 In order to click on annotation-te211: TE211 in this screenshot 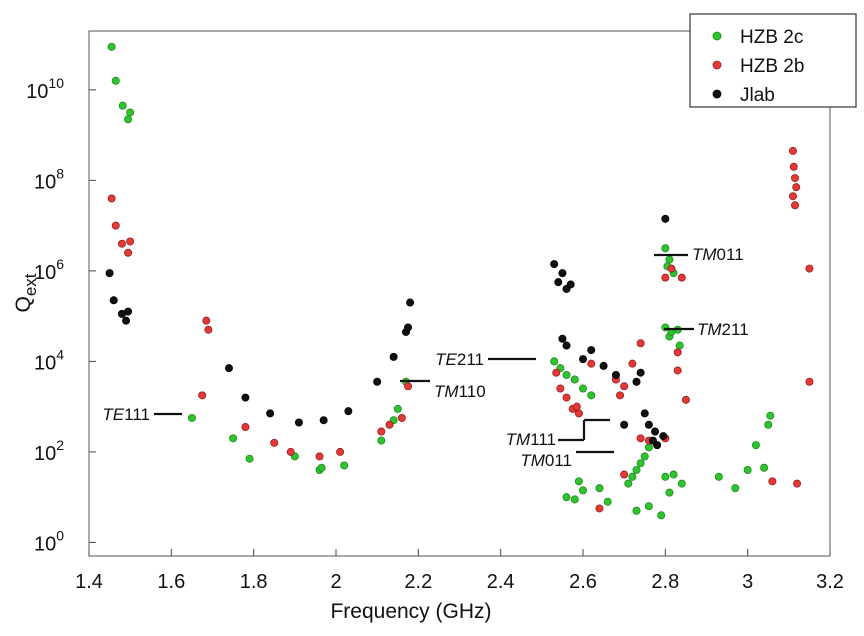, I will do `click(459, 359)`.